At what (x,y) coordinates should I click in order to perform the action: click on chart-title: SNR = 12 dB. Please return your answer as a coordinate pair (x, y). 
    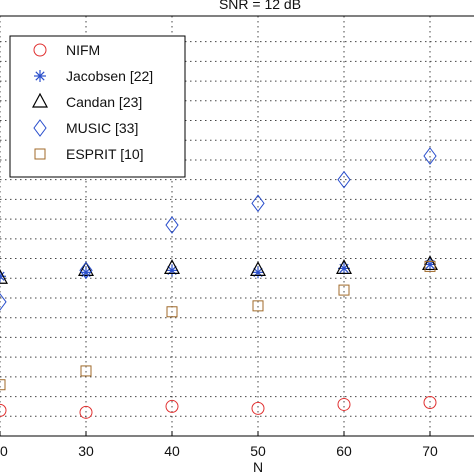
    Looking at the image, I should click on (260, 6).